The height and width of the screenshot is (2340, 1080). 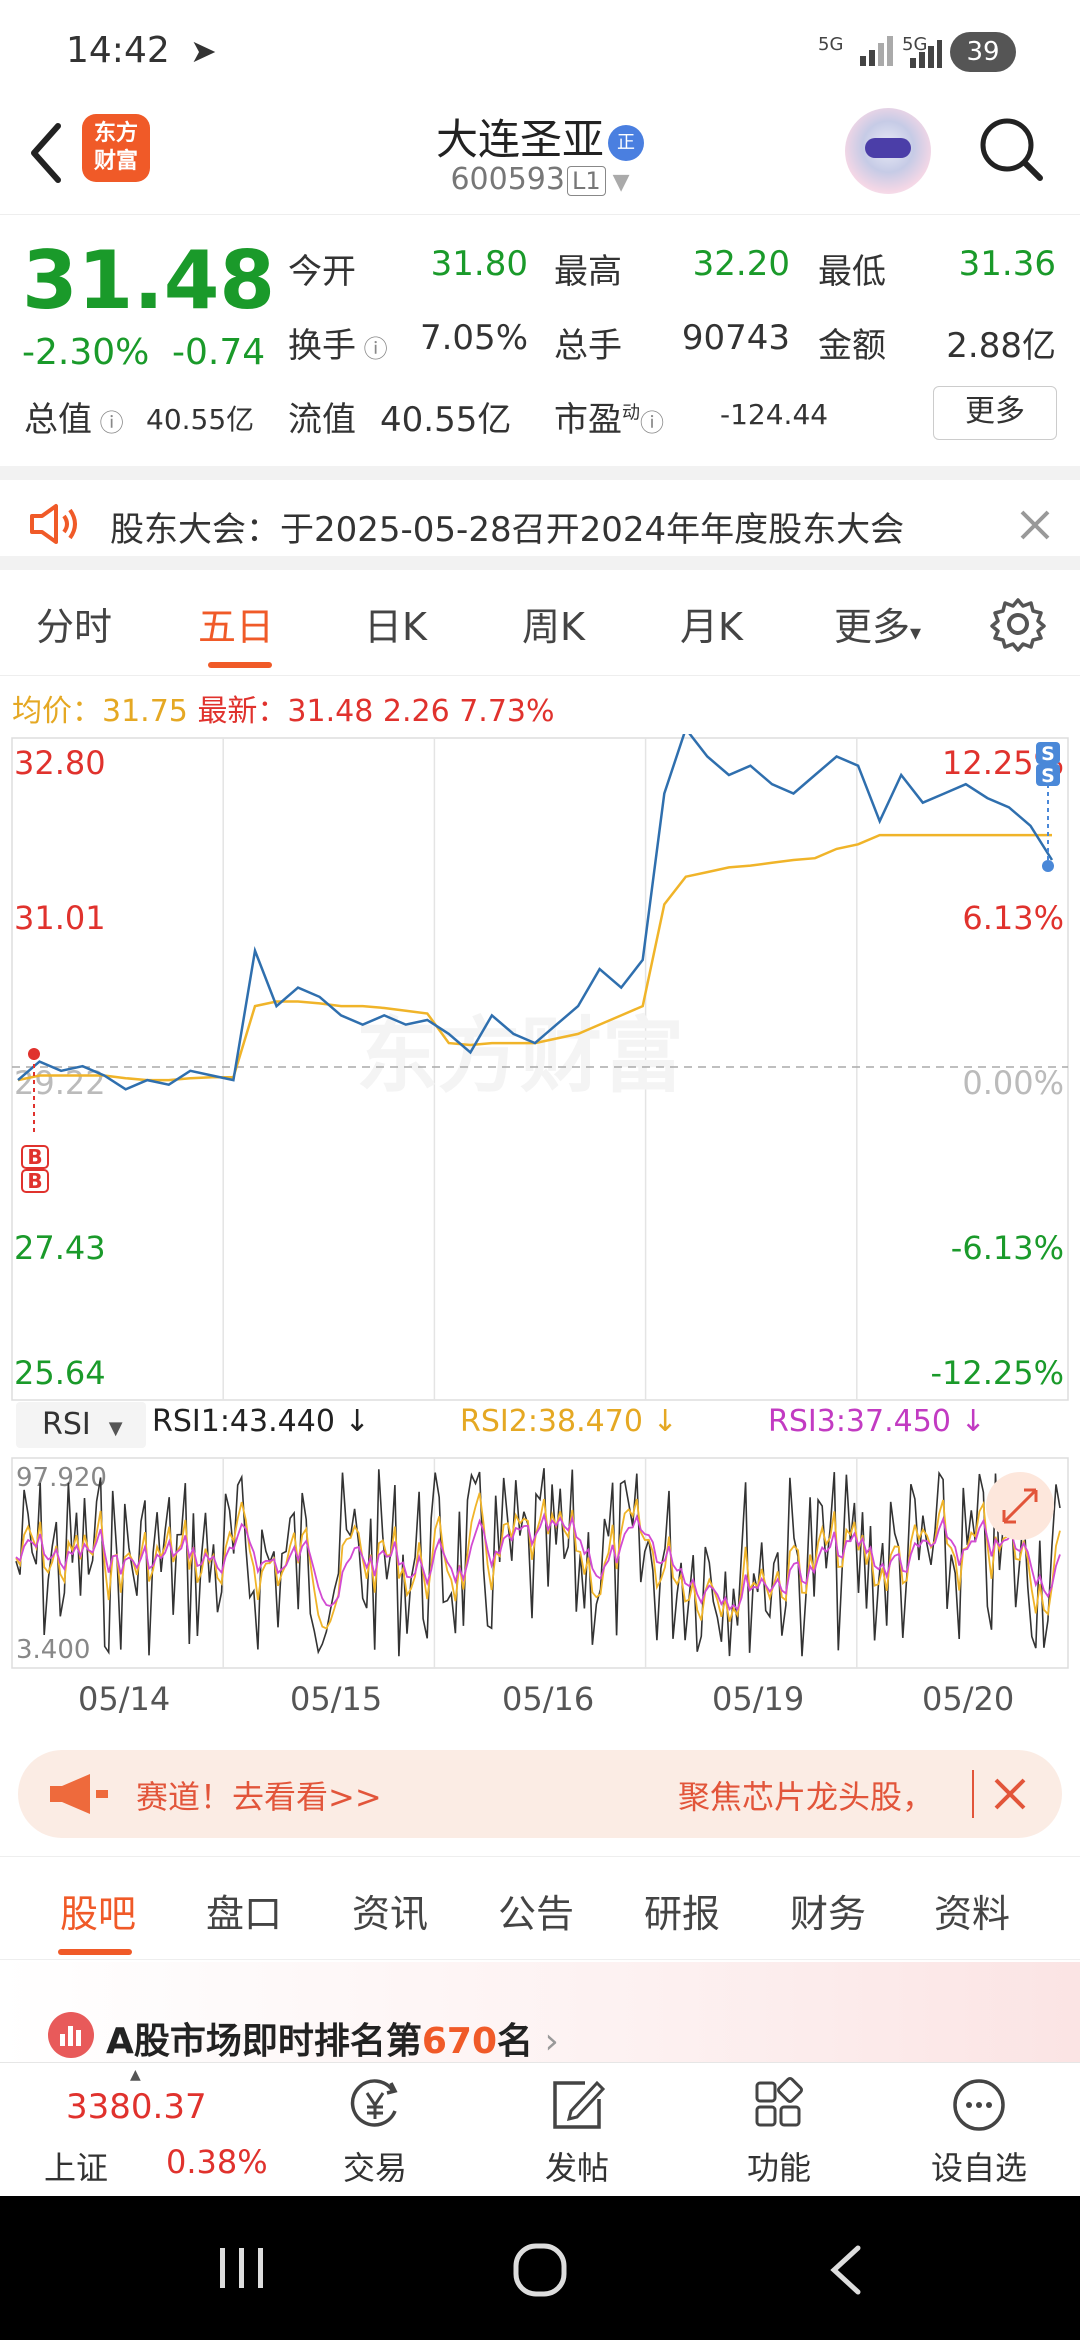 I want to click on y-left-tick: 32.80, so click(x=60, y=763).